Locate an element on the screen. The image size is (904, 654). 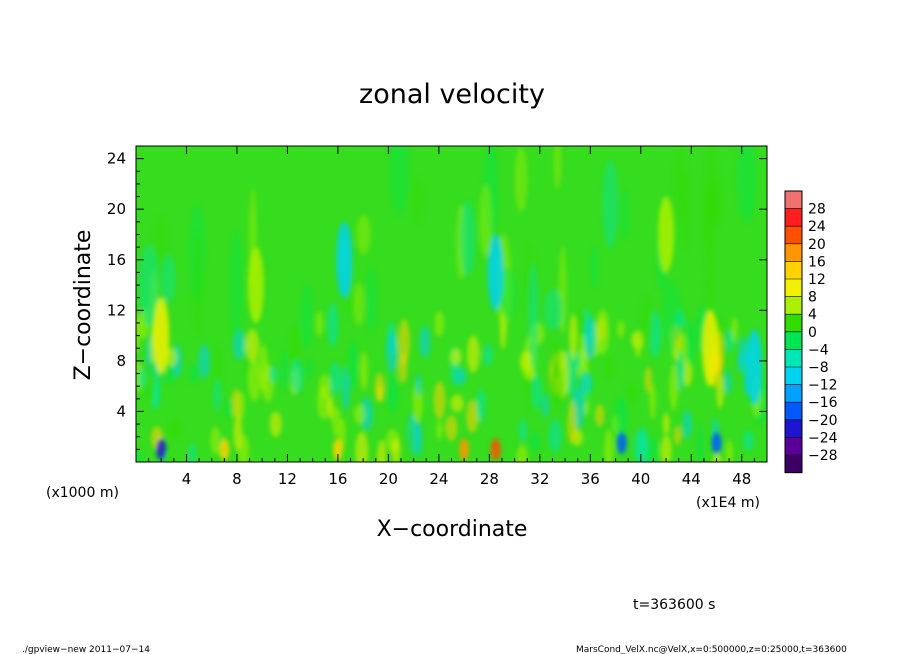
colorbar-label: 28 is located at coordinates (817, 210).